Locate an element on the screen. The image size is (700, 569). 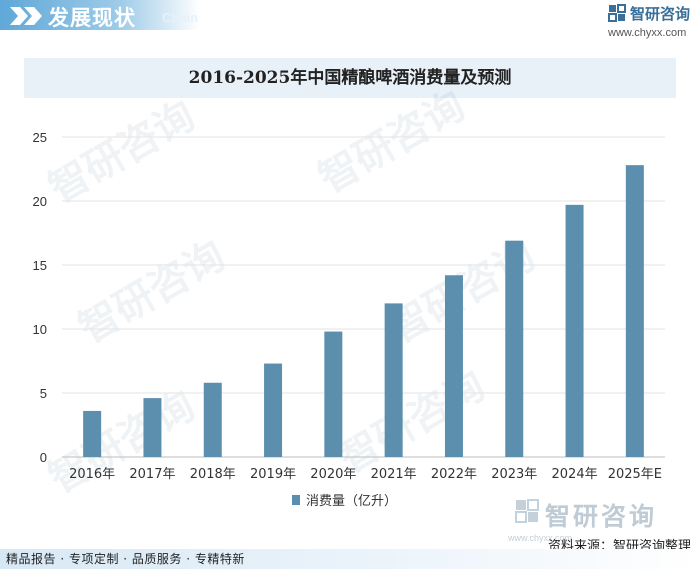
x-tick-label: 2017年 is located at coordinates (152, 474).